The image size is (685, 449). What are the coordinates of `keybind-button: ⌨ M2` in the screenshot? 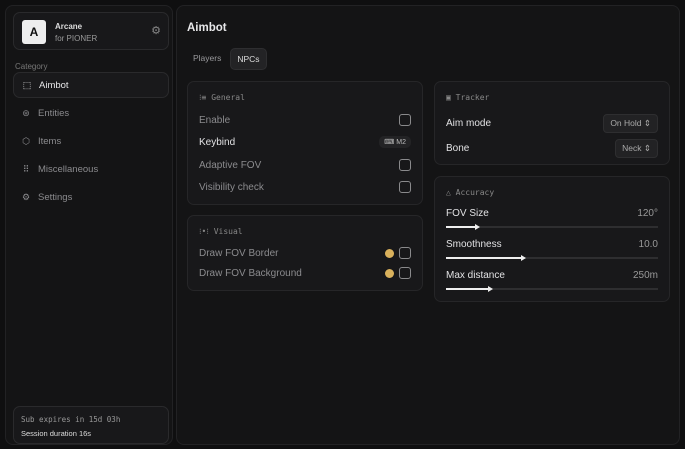 It's located at (395, 142).